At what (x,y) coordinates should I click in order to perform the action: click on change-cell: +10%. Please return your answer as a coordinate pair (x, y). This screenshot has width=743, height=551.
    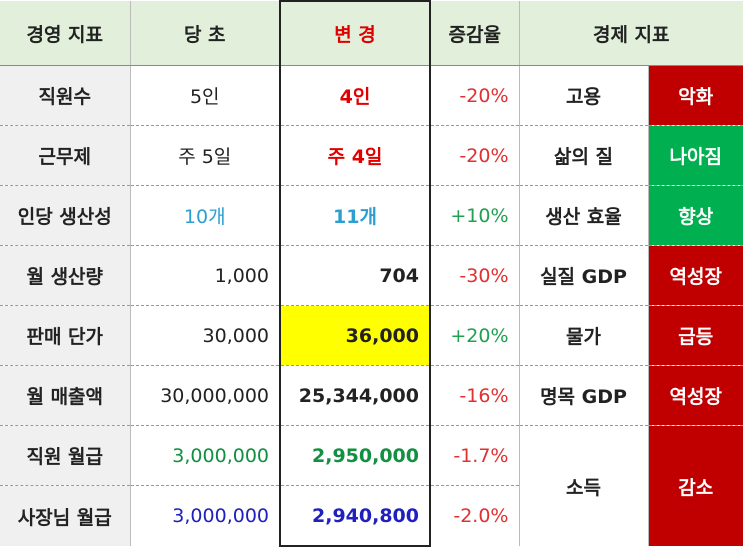
    Looking at the image, I should click on (475, 215).